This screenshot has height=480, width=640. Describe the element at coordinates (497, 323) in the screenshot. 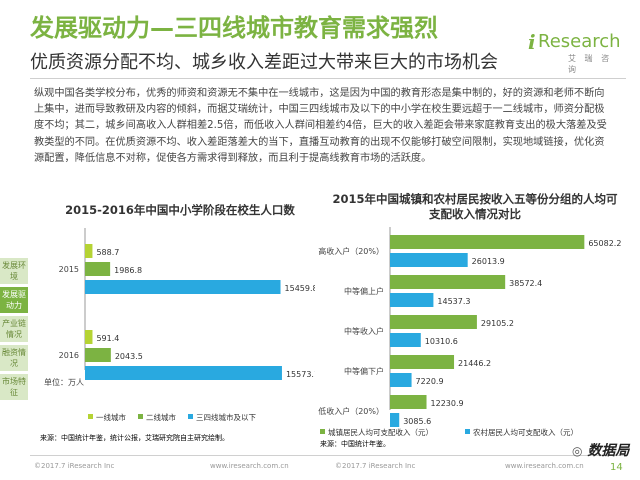

I see `data-label: 29105.2` at that location.